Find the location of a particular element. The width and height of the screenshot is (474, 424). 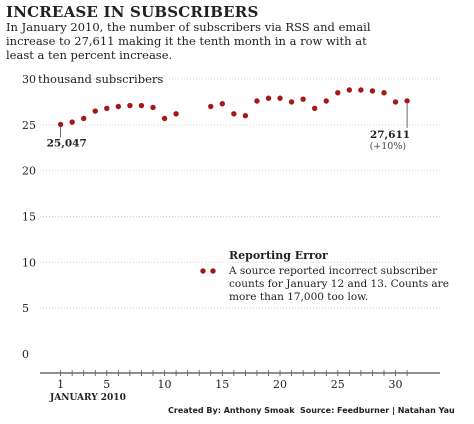

y-tick-label: 5 is located at coordinates (25, 308).